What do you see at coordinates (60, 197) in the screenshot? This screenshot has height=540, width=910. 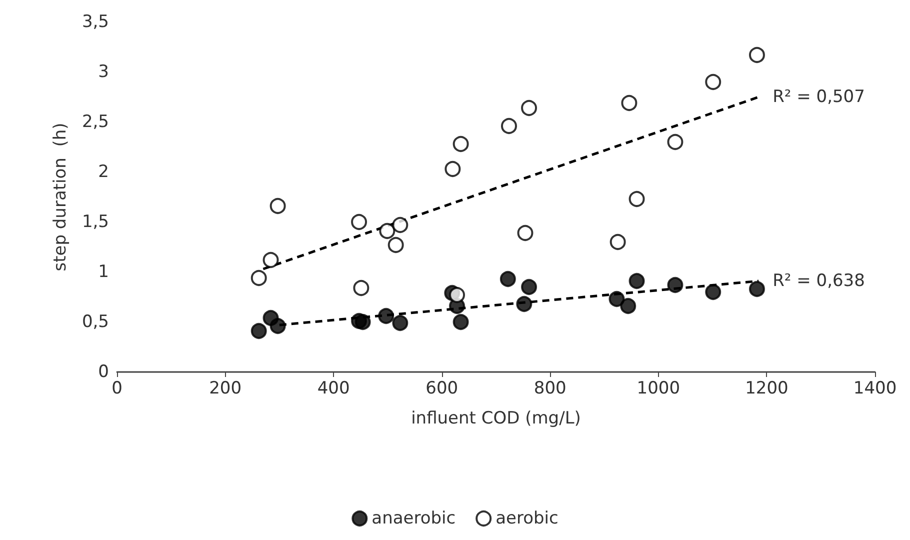 I see `y-axis-title: step duration (h)` at bounding box center [60, 197].